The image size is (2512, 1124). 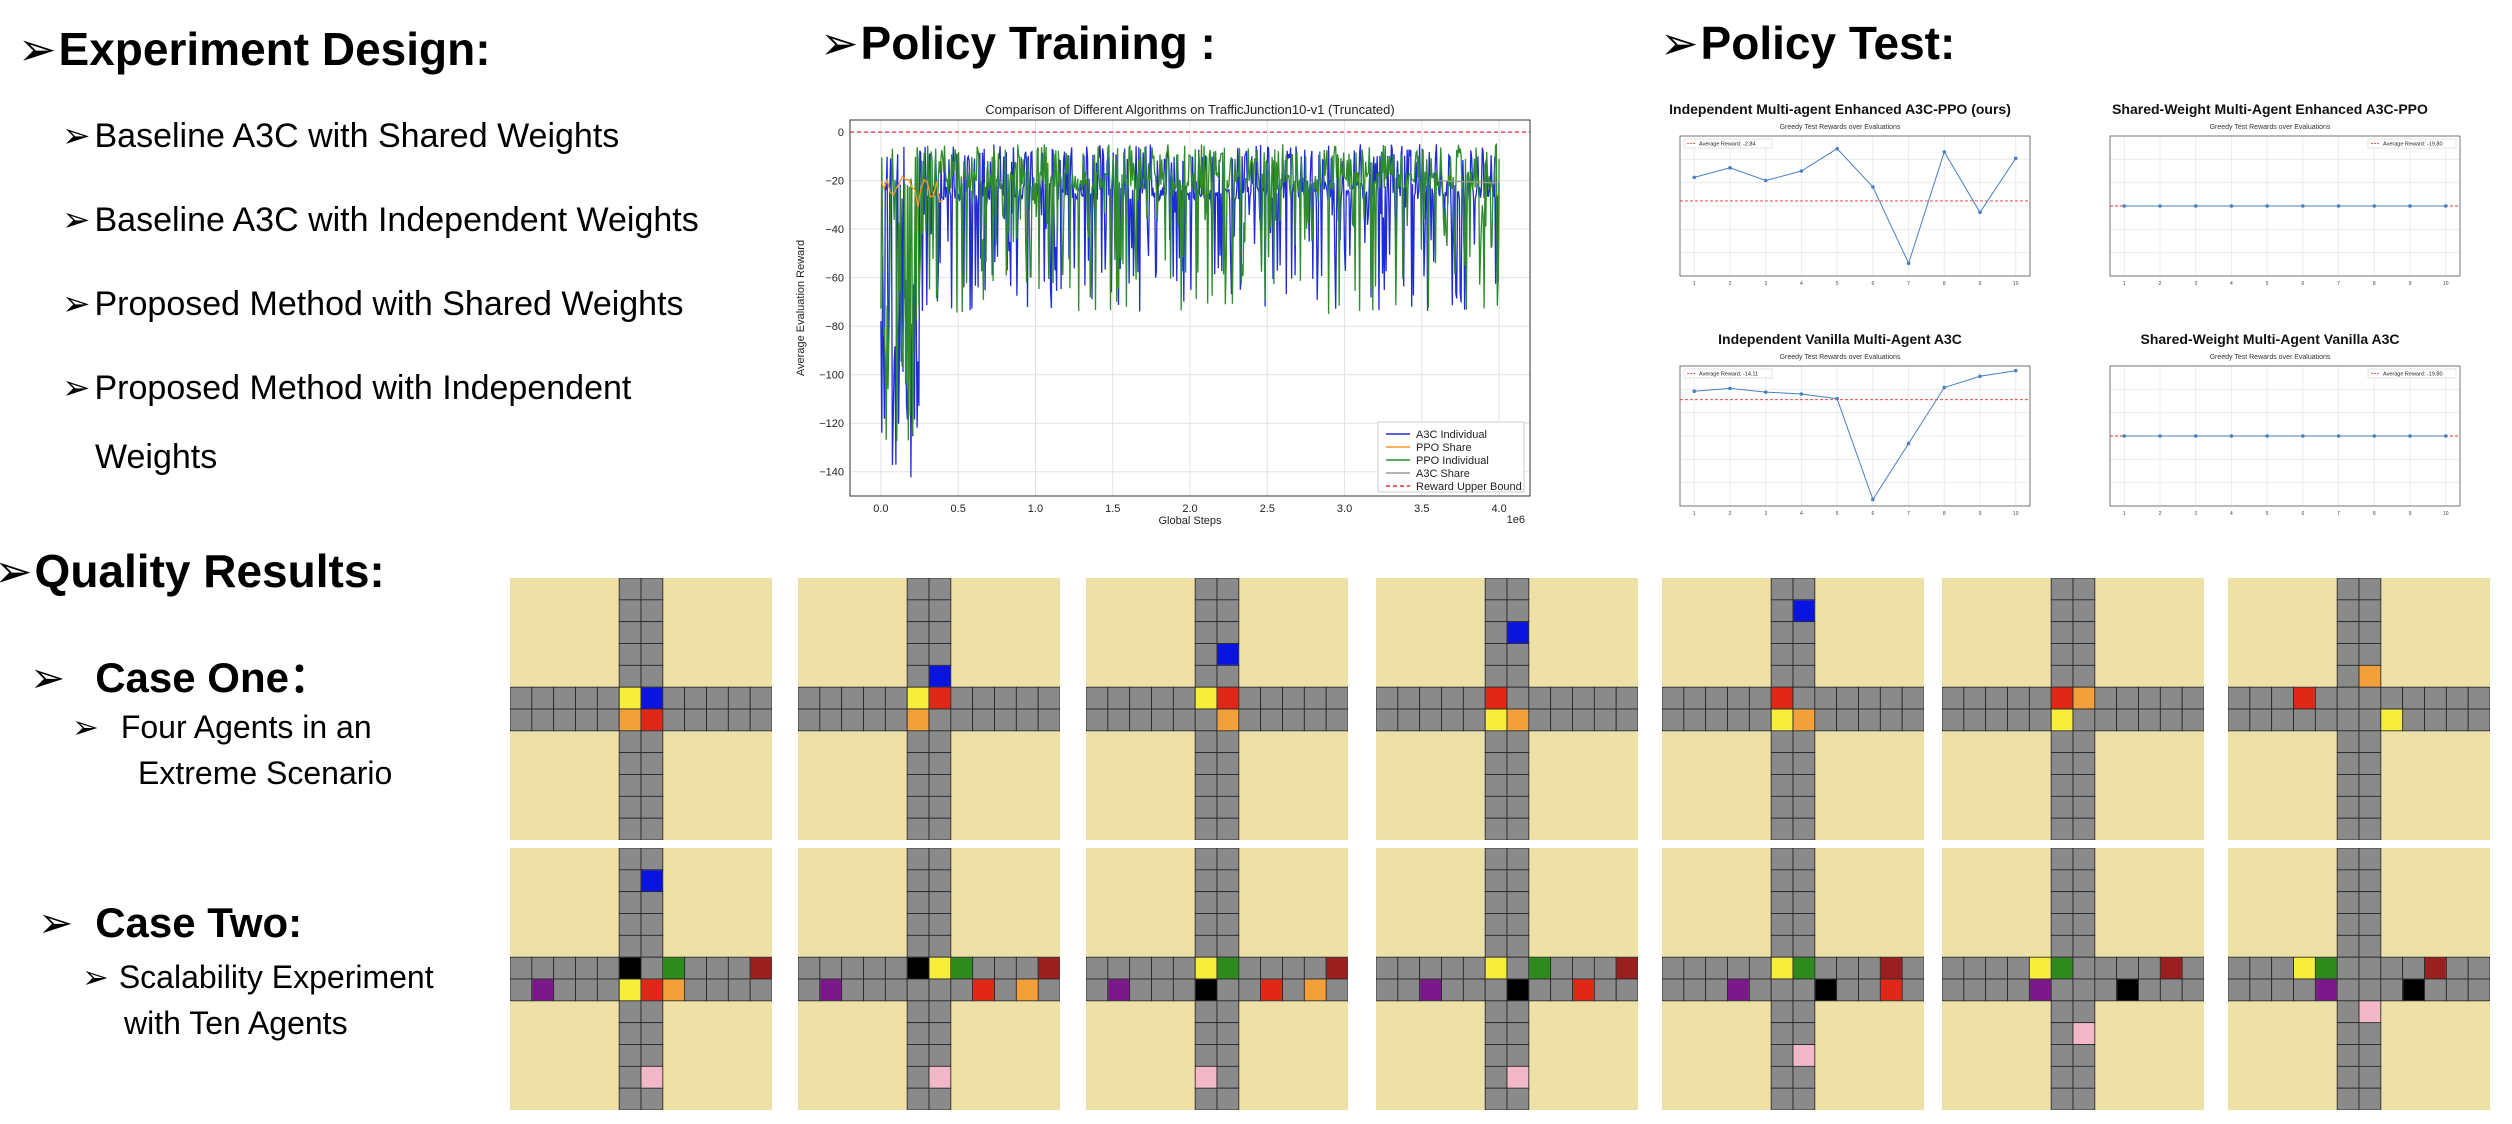 I want to click on experiment-item-2: ➢ Baseline A3C with Independent Weights, so click(x=380, y=220).